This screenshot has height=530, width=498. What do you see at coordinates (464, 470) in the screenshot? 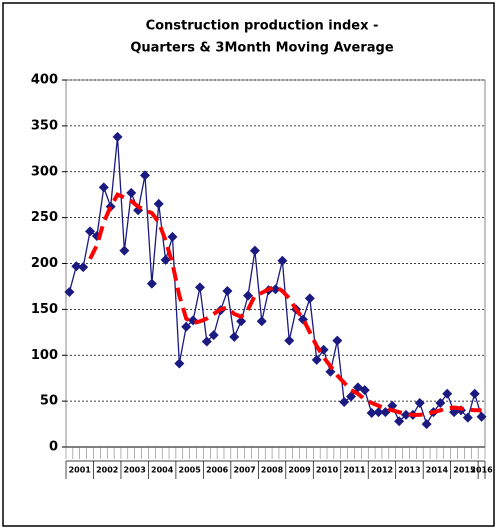
I see `year-label: 2015` at bounding box center [464, 470].